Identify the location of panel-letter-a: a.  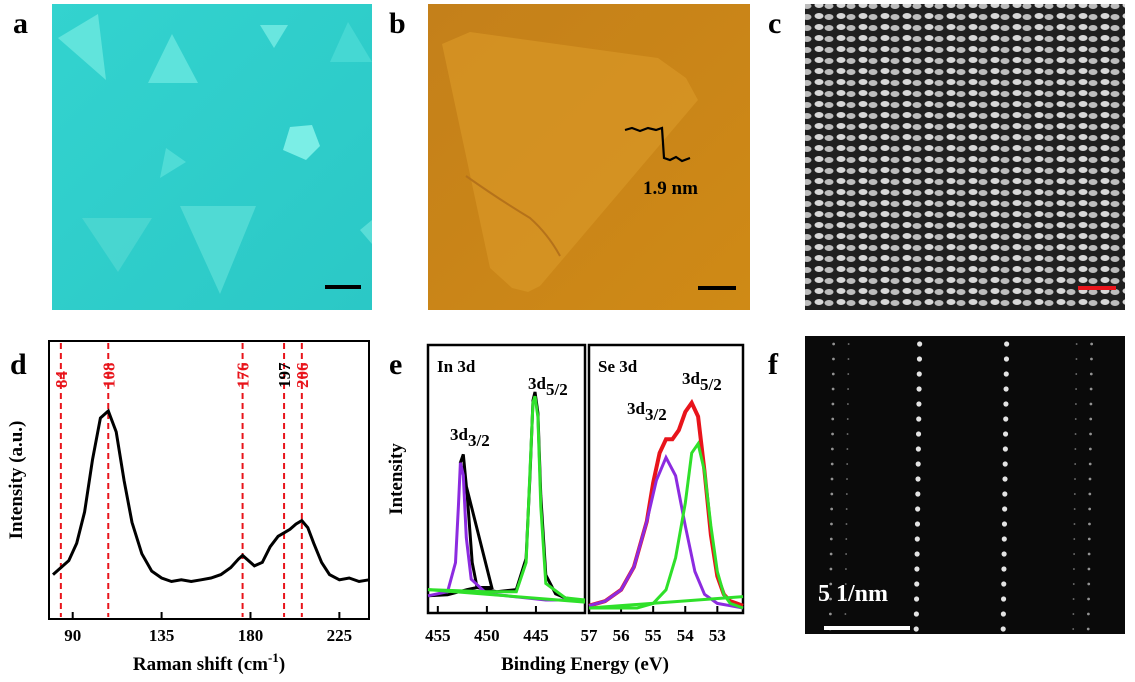
(20, 23).